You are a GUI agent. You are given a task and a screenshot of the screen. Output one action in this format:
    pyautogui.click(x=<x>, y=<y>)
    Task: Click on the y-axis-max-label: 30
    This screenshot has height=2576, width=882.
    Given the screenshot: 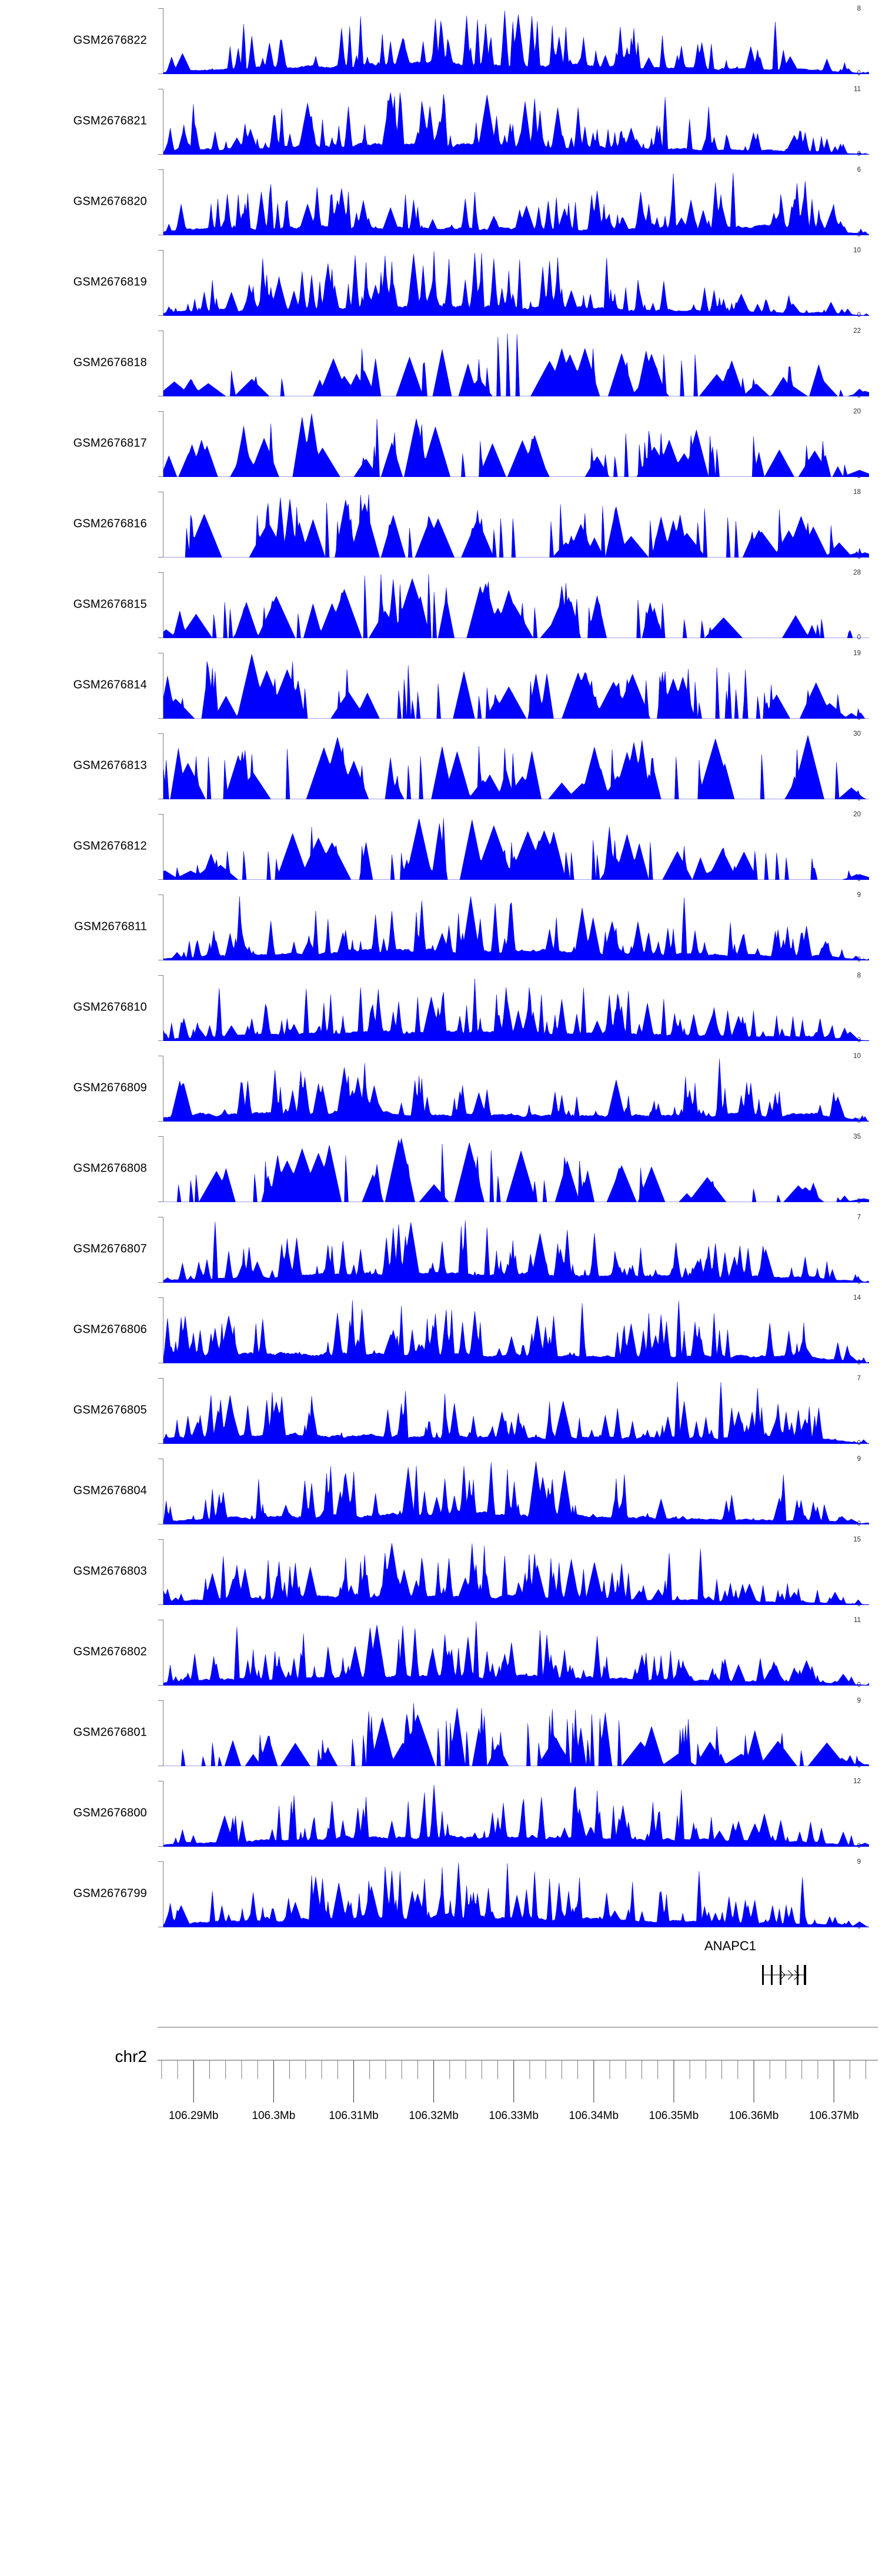 What is the action you would take?
    pyautogui.click(x=857, y=734)
    